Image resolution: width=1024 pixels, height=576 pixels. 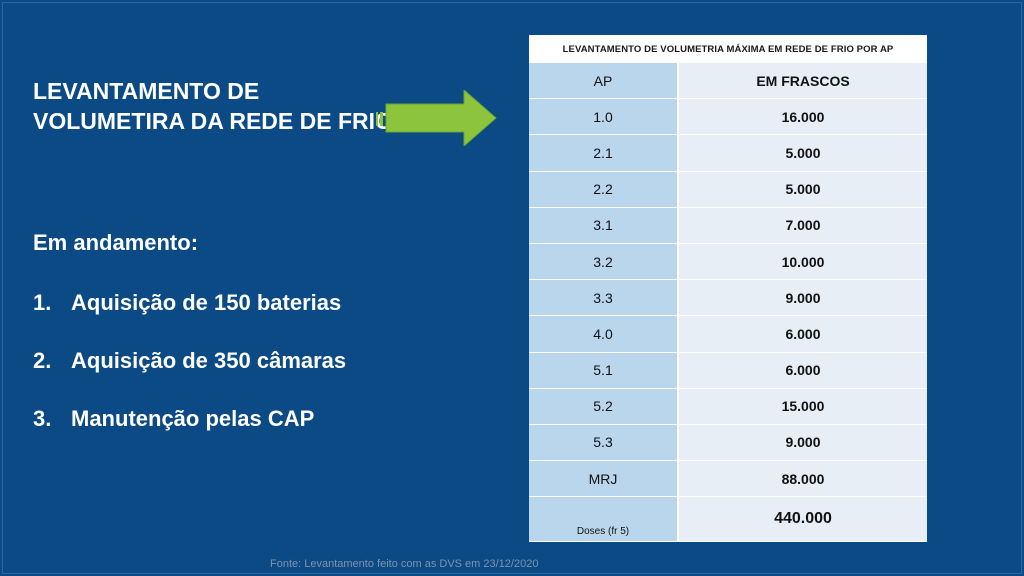 What do you see at coordinates (802, 117) in the screenshot?
I see `cell-value: 16.000` at bounding box center [802, 117].